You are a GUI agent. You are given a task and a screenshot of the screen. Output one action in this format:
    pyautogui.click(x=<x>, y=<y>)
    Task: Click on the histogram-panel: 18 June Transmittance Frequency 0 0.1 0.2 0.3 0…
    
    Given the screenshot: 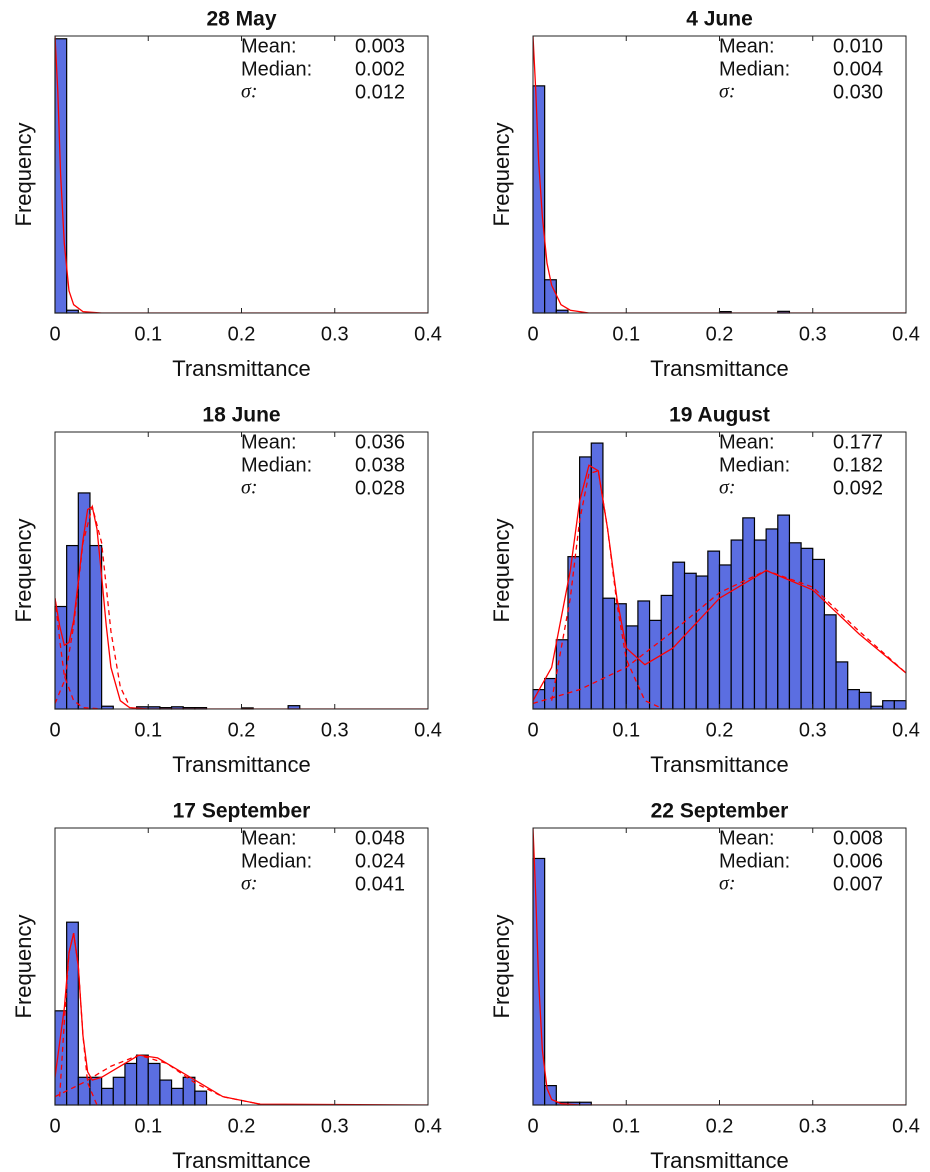 What is the action you would take?
    pyautogui.click(x=226, y=590)
    